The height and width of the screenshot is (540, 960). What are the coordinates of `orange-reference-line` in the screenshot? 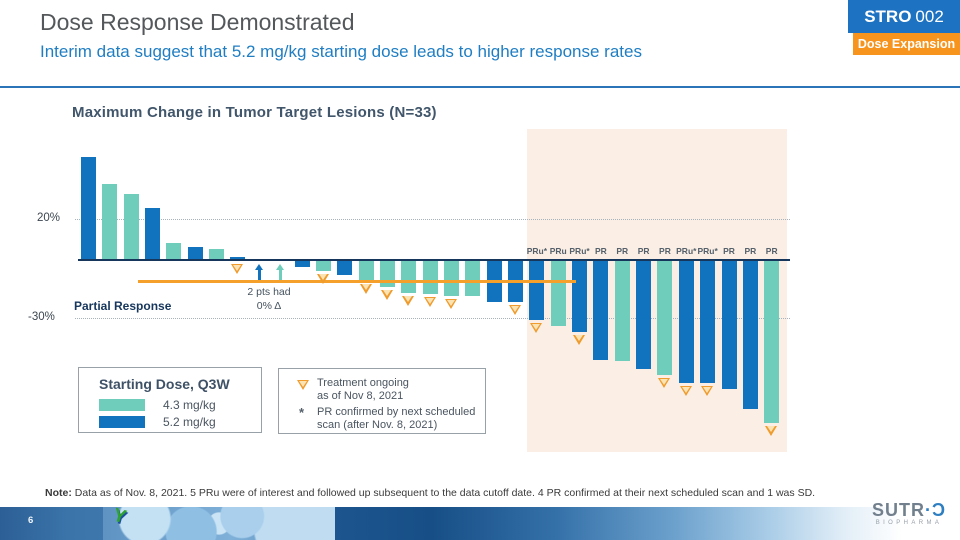 It's located at (357, 281).